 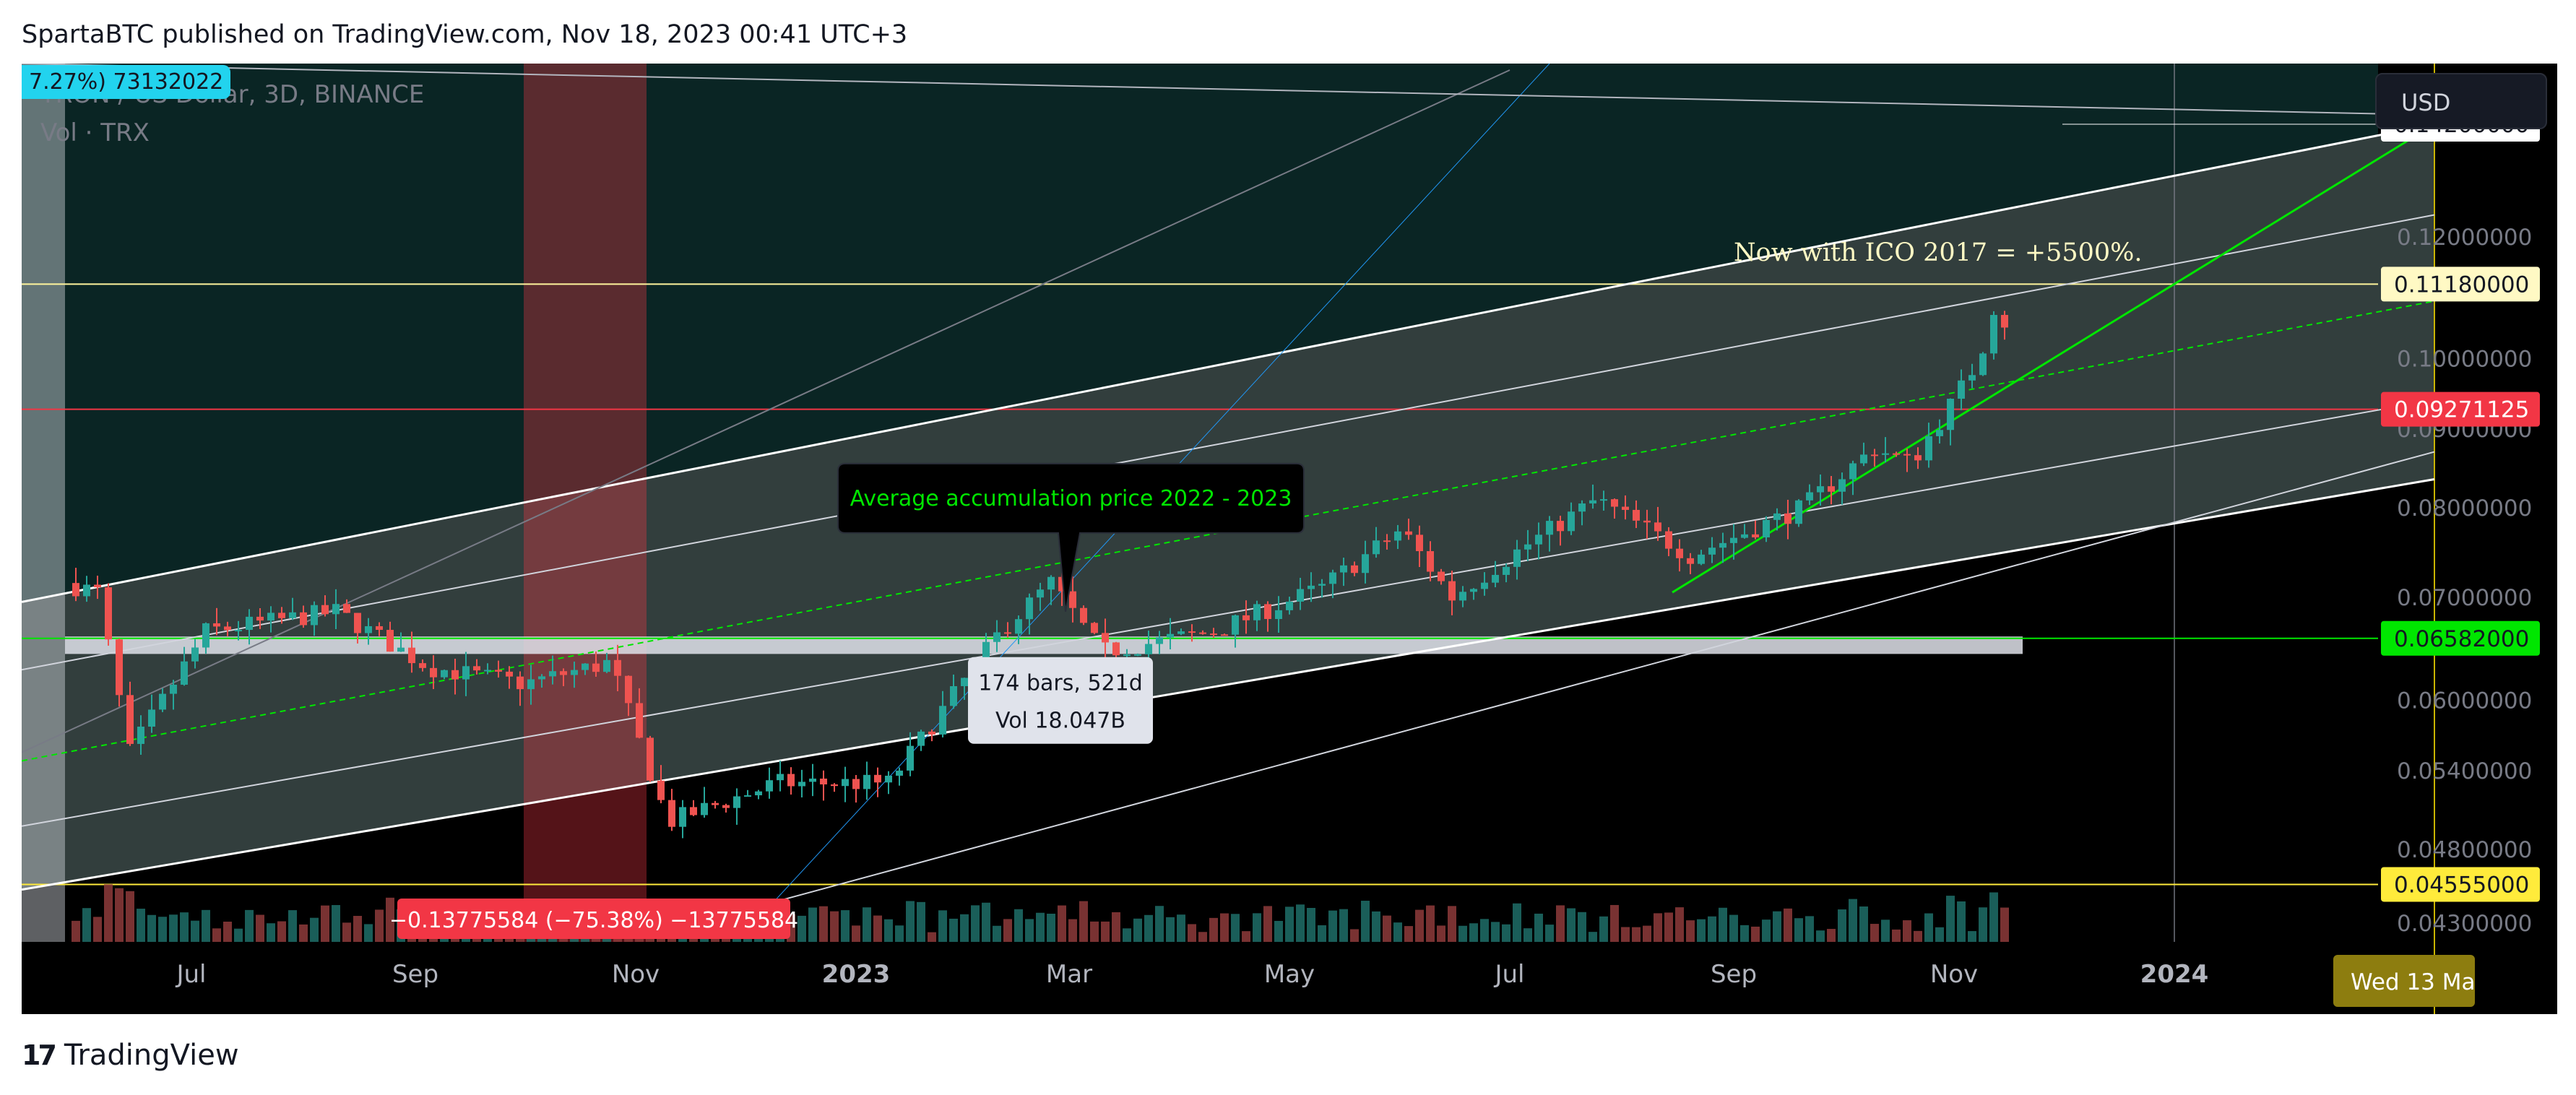 What do you see at coordinates (2461, 101) in the screenshot?
I see `currency-button: USD` at bounding box center [2461, 101].